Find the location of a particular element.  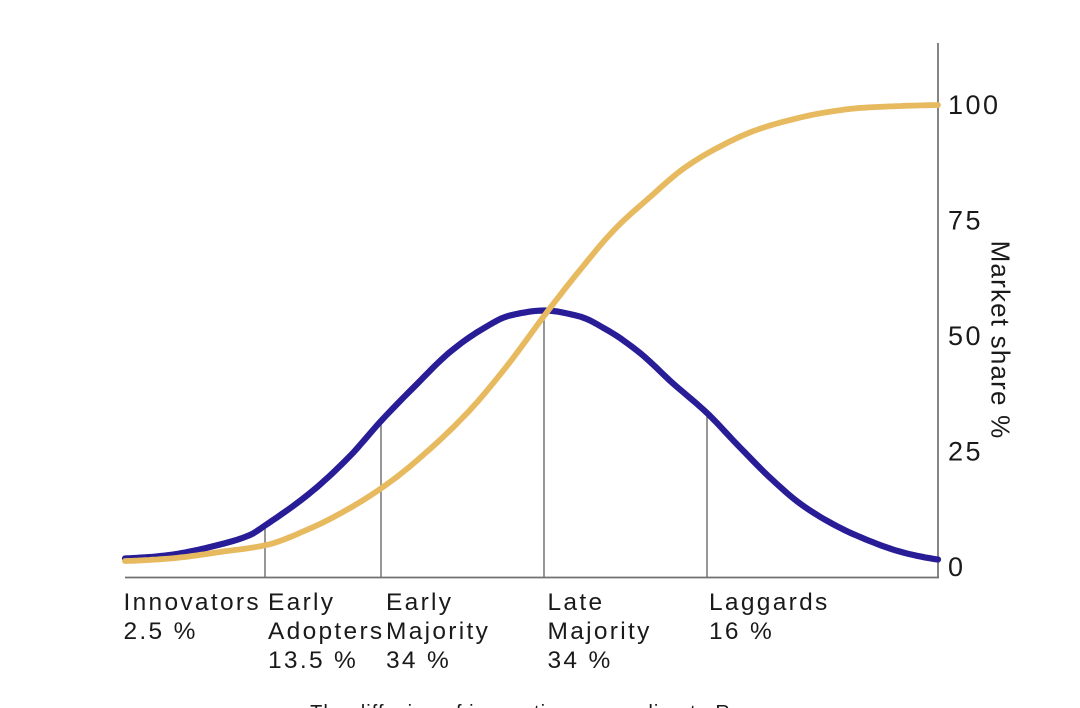

svg-text: 25 is located at coordinates (965, 452).